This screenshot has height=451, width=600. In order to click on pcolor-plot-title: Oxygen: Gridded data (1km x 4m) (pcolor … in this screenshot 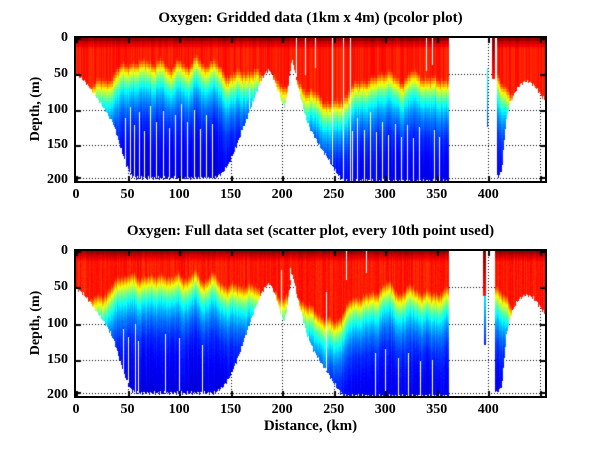, I will do `click(310, 18)`.